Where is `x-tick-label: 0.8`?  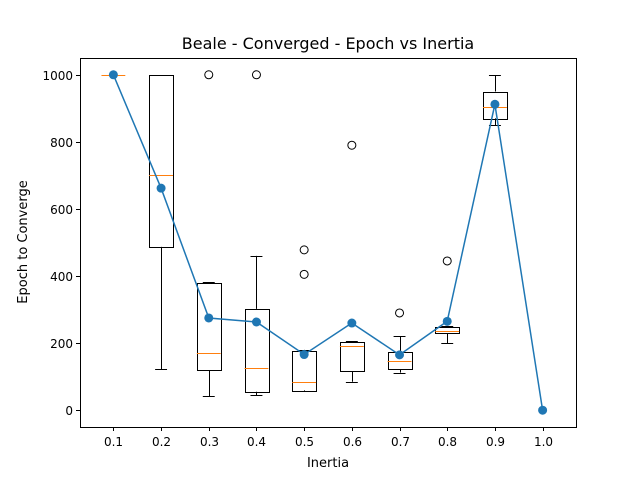 x-tick-label: 0.8 is located at coordinates (447, 442).